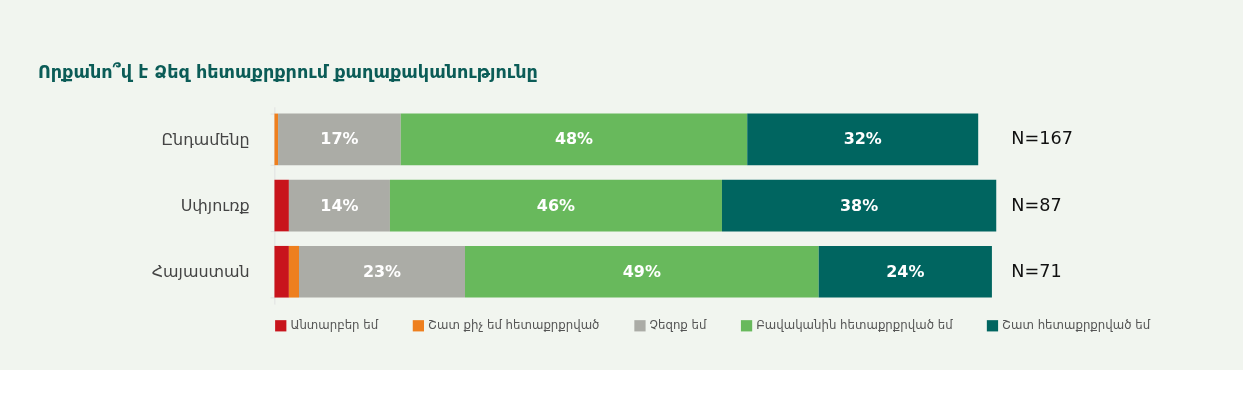  Describe the element at coordinates (200, 272) in the screenshot. I see `y-tick-label: Հայաստան` at that location.